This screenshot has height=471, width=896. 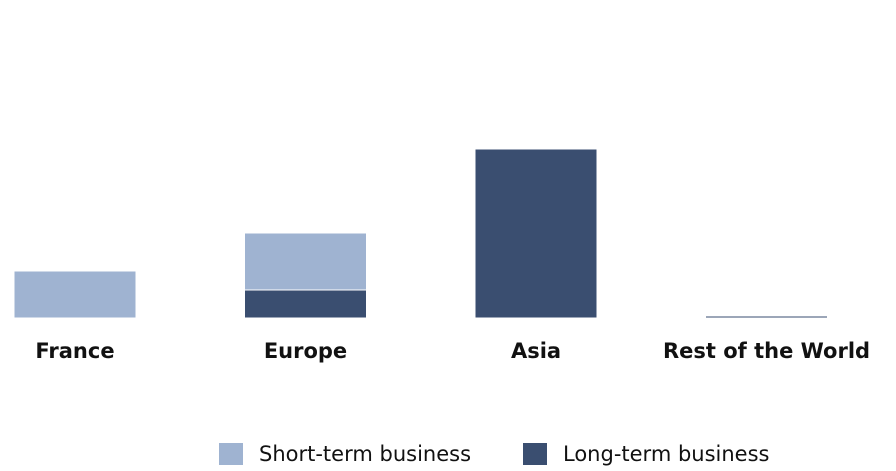 I want to click on x-tick-label: Rest of the World, so click(x=766, y=351).